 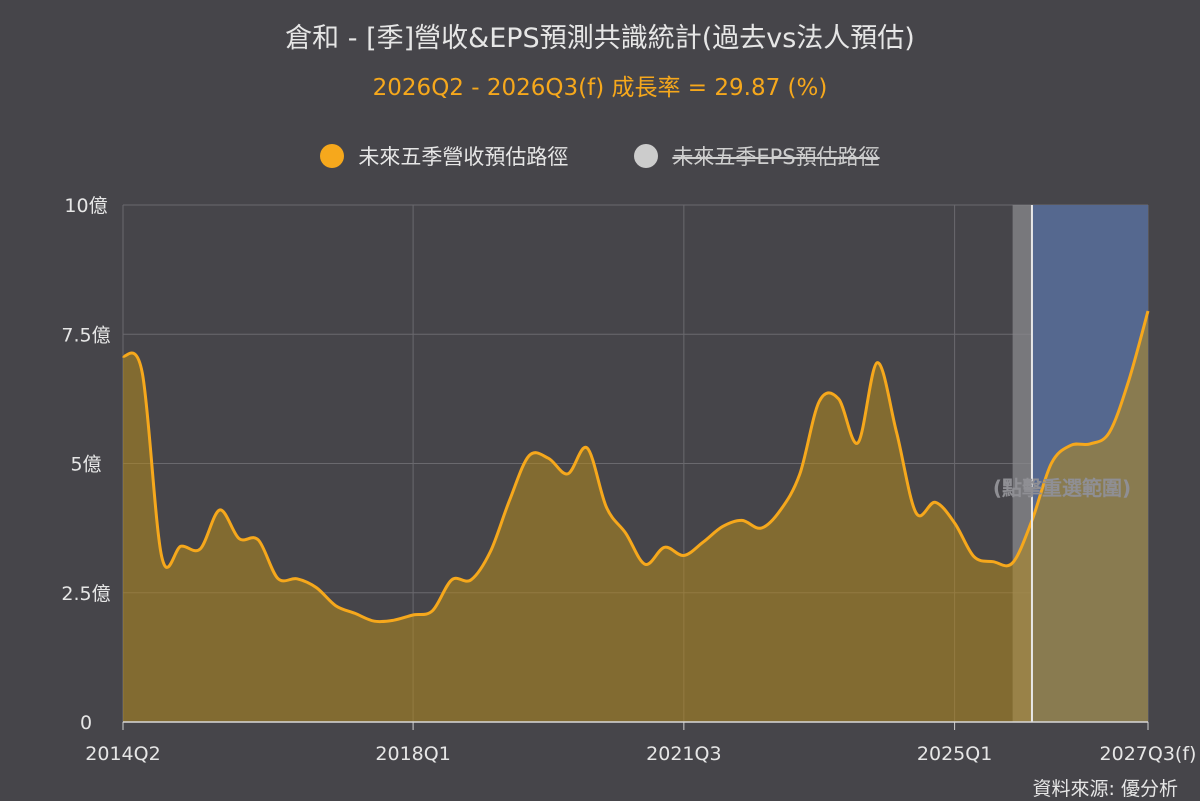 I want to click on y-tick-label: 10億, so click(x=85, y=206).